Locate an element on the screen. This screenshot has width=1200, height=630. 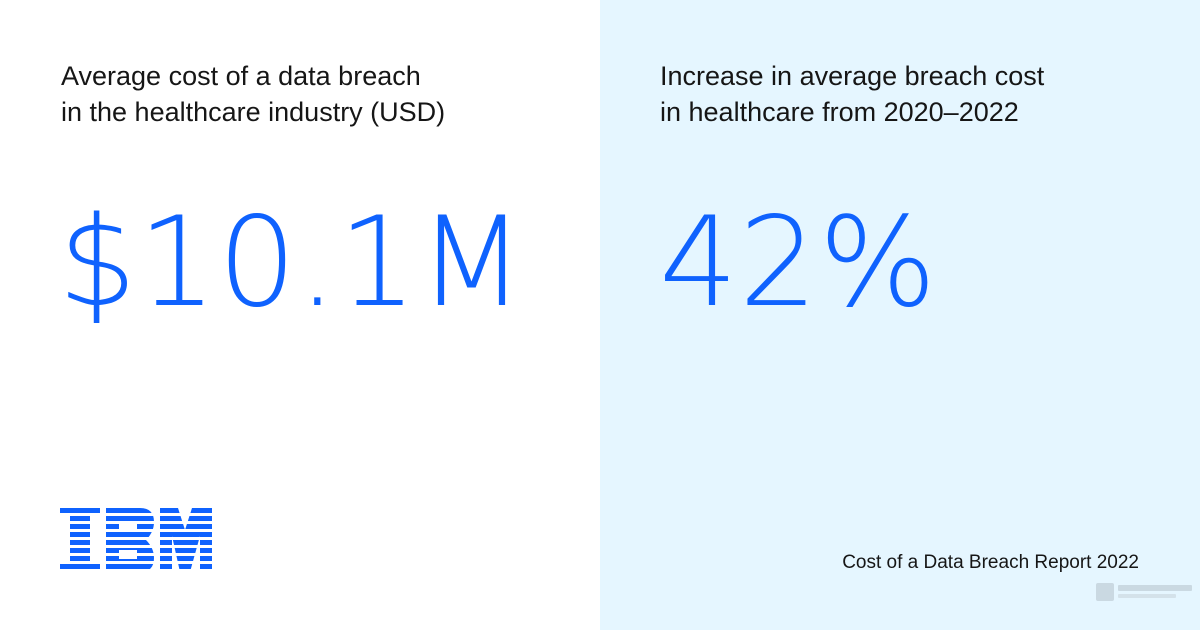
increase-label-line-1: Increase in average breach cost is located at coordinates (852, 76).